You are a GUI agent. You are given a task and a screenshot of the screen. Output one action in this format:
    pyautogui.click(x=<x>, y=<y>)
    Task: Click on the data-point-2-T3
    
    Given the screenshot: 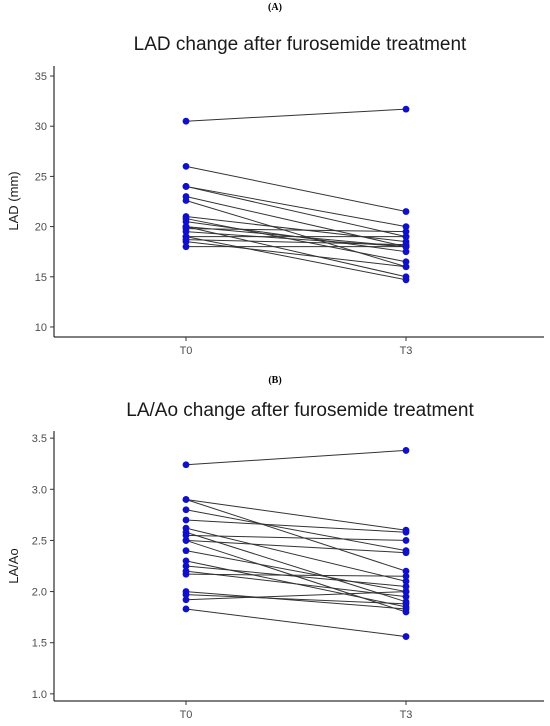 What is the action you would take?
    pyautogui.click(x=406, y=571)
    